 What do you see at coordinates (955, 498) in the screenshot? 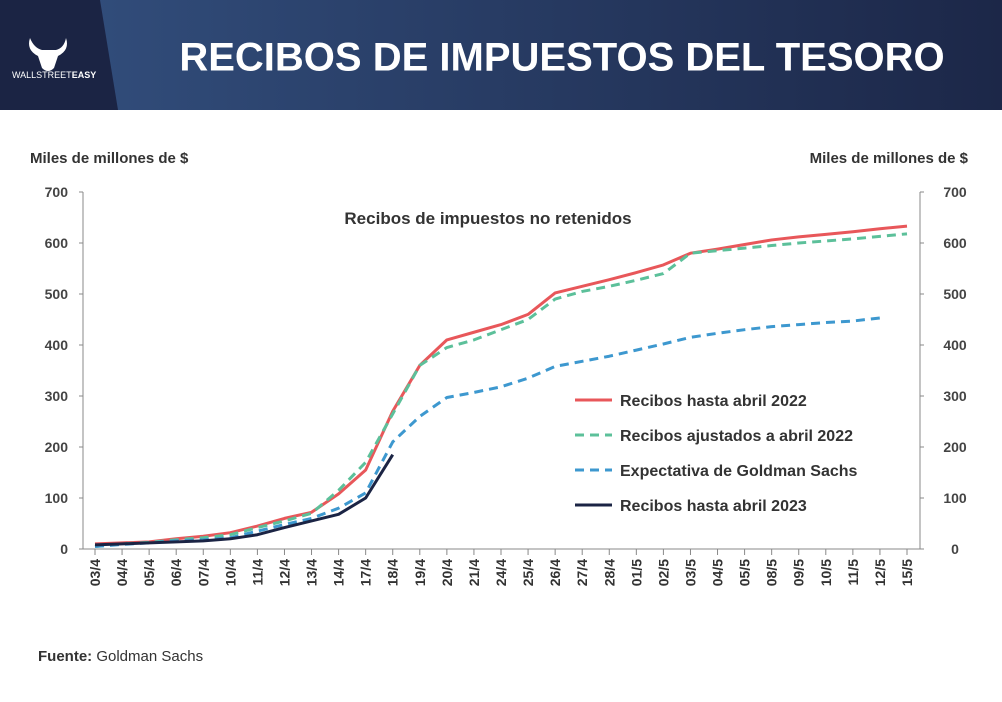
I see `y2-tick-label: 100` at bounding box center [955, 498].